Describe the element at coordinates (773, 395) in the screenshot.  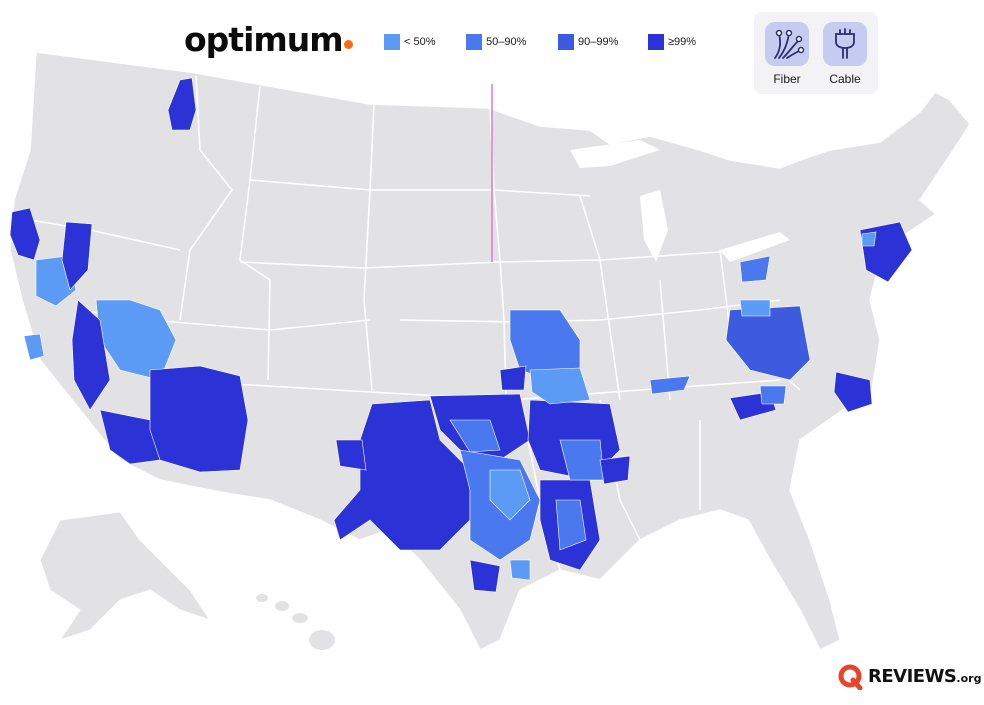
I see `region-virginia-south-light` at that location.